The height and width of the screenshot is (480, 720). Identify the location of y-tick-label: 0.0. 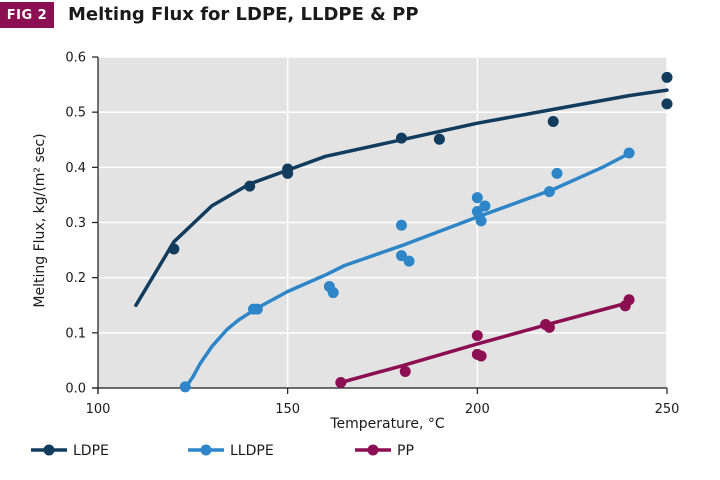
(75, 389).